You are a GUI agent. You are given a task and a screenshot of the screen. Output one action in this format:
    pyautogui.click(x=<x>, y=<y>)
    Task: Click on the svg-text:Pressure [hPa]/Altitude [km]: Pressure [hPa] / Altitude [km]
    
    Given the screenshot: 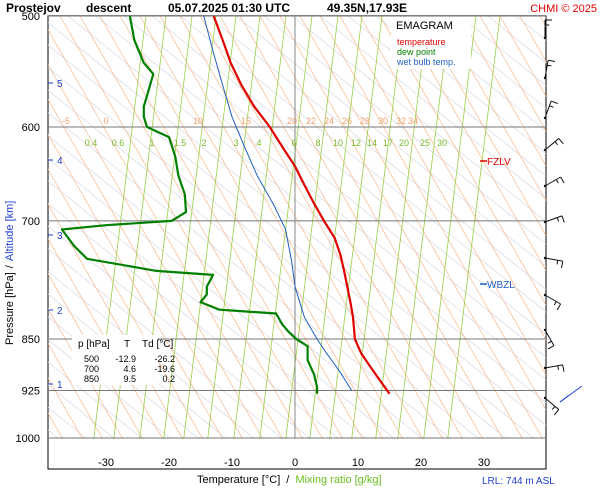 What is the action you would take?
    pyautogui.click(x=10, y=273)
    